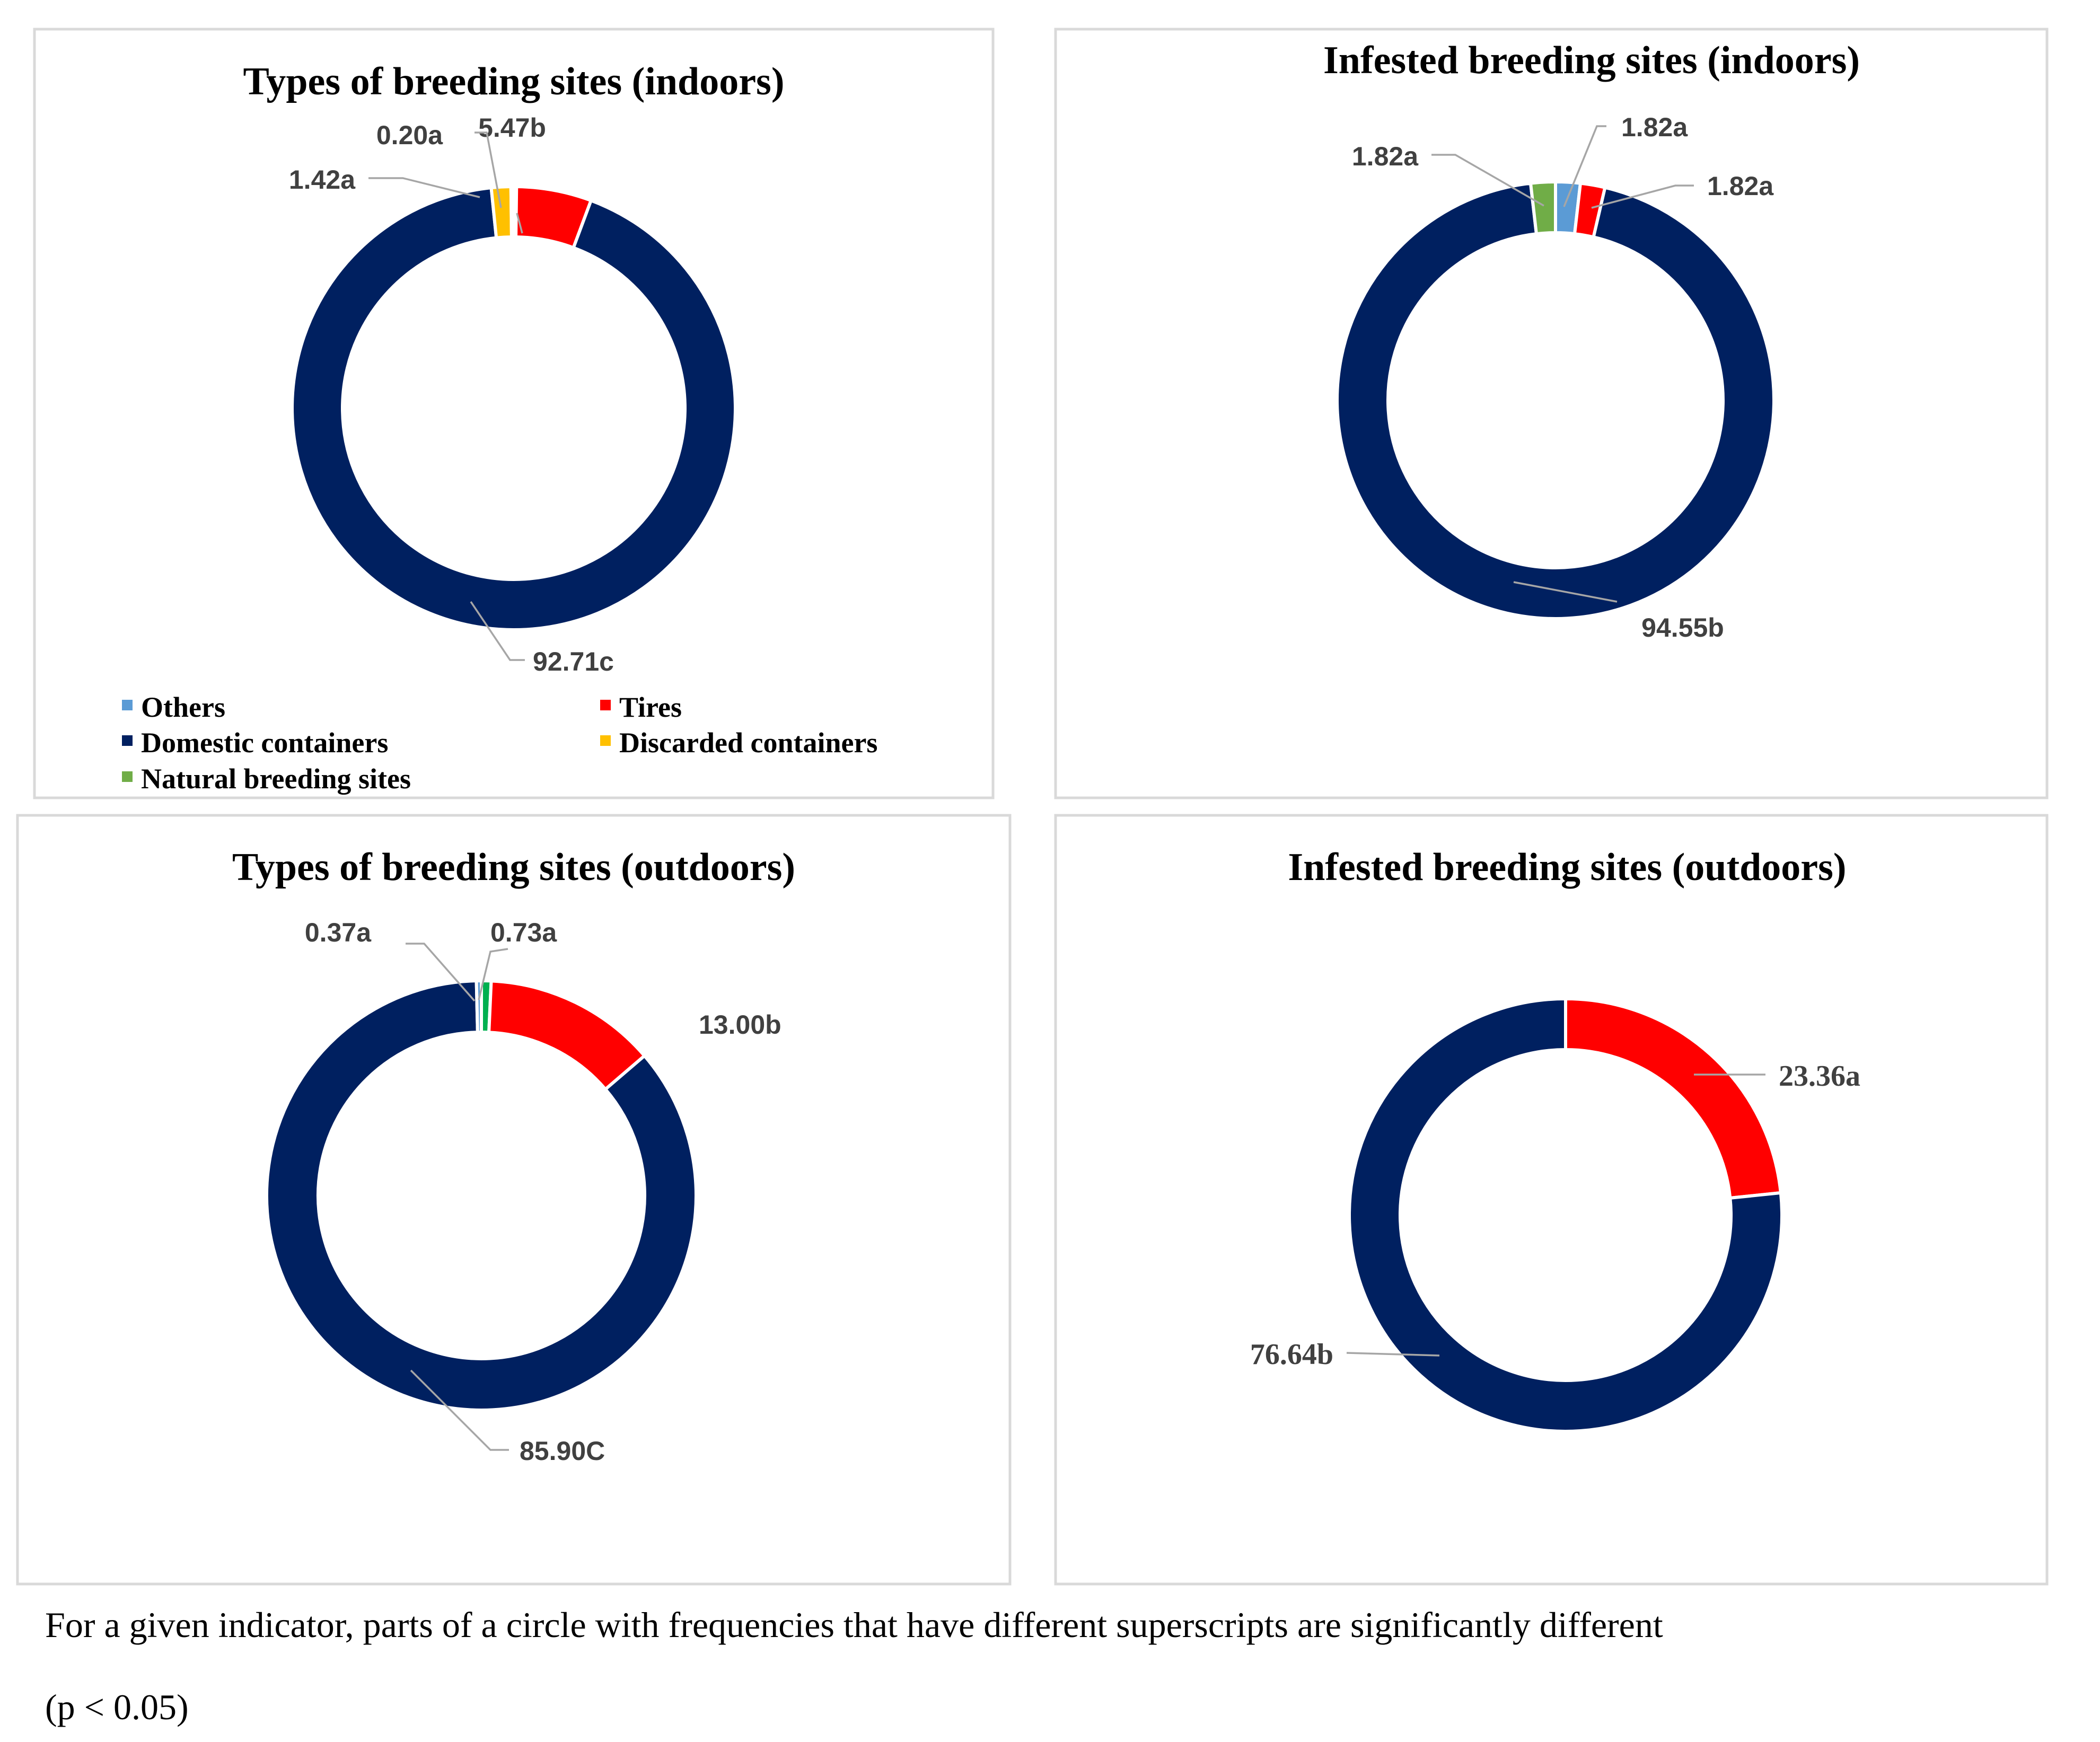 This screenshot has width=2100, height=1742. Describe the element at coordinates (573, 661) in the screenshot. I see `data-label: 92.71c` at that location.